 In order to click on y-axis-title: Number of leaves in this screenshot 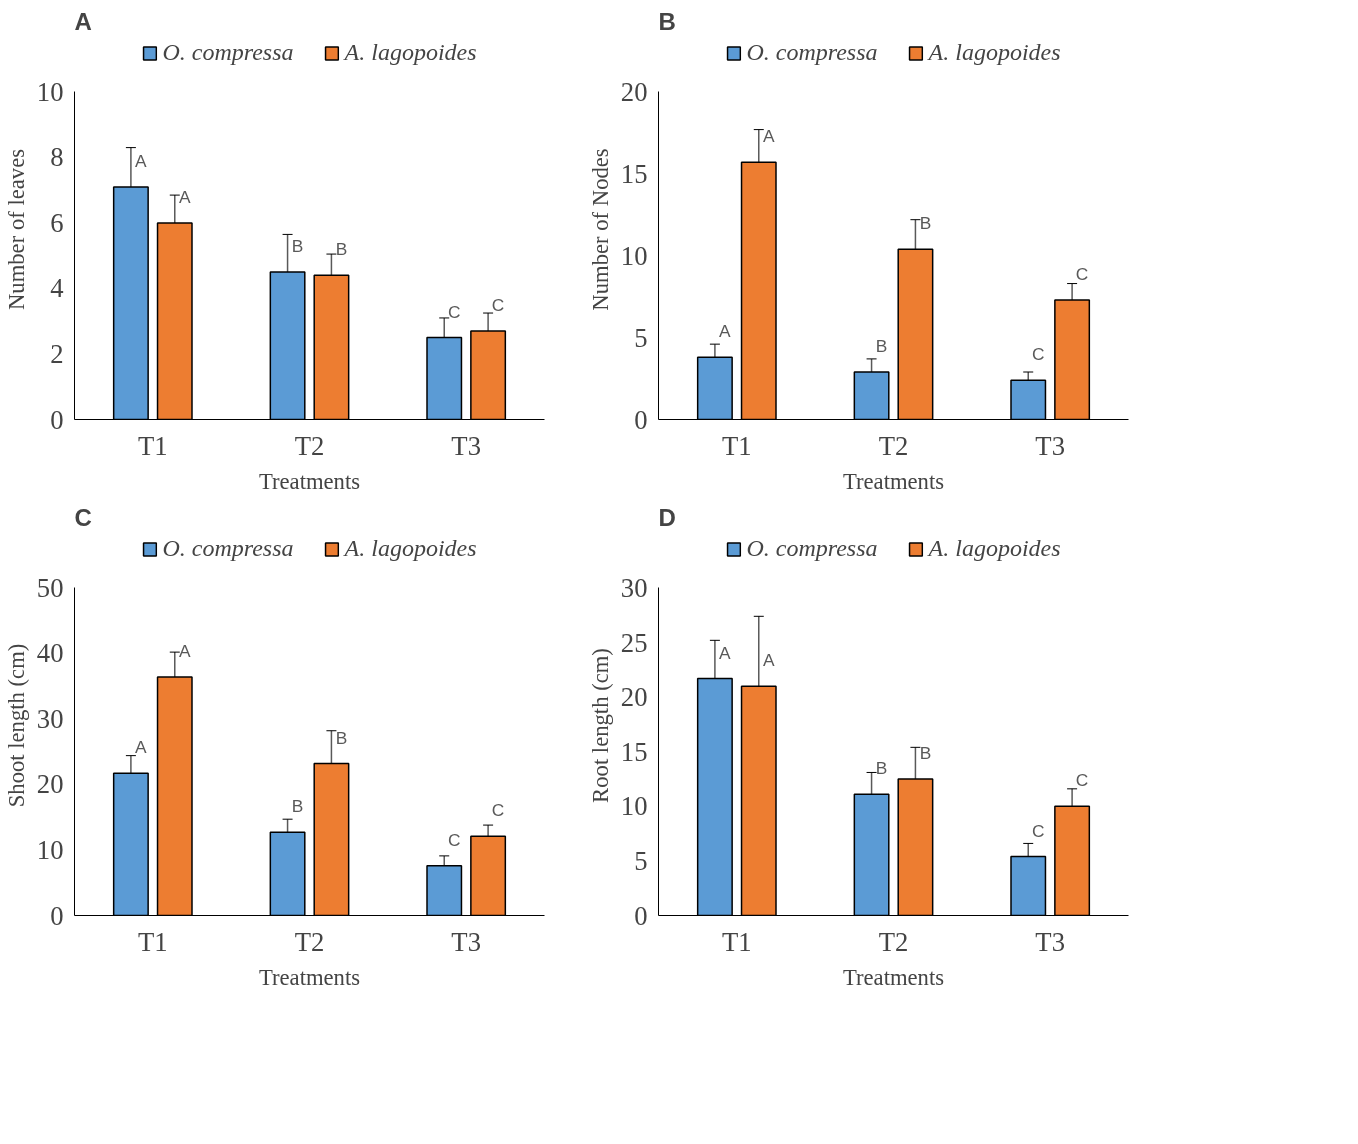, I will do `click(16, 229)`.